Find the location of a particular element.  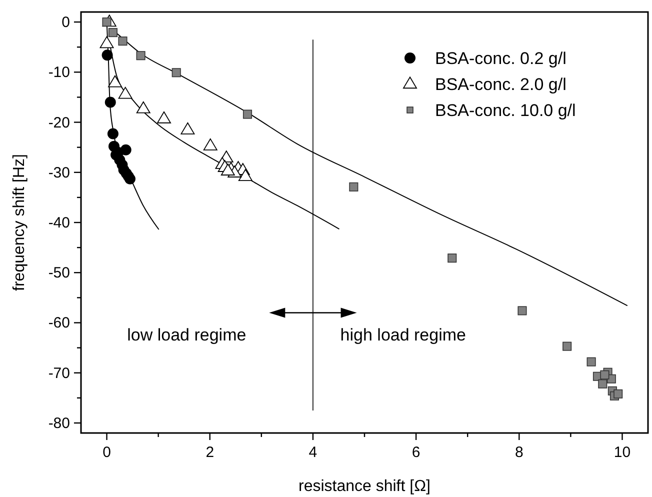

legend-label: BSA-conc. 0.2 g/l is located at coordinates (500, 58).